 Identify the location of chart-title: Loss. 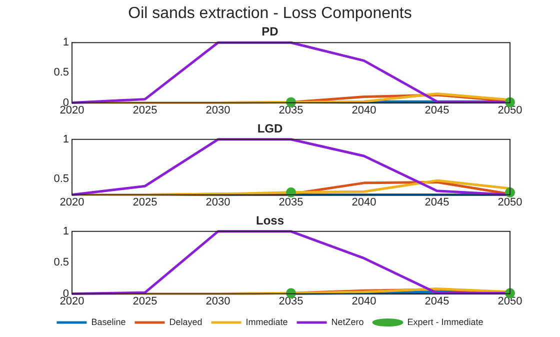
(270, 221).